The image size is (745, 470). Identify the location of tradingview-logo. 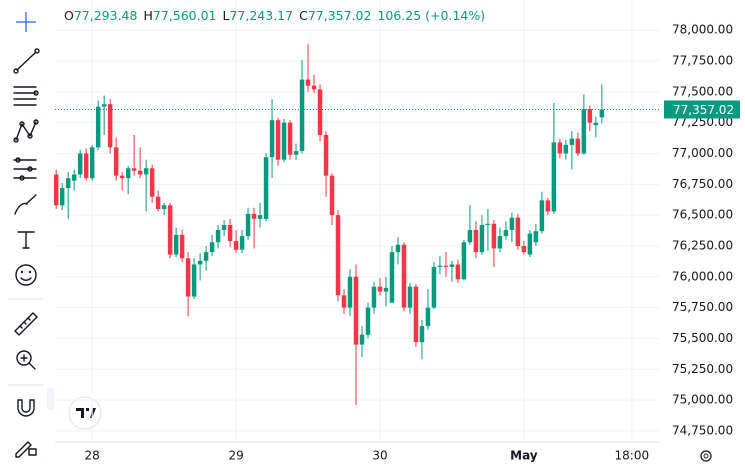
(85, 413).